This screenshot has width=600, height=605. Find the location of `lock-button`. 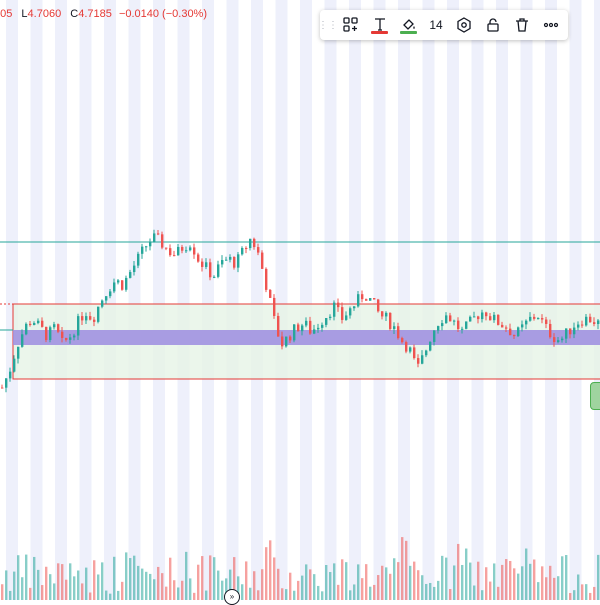

lock-button is located at coordinates (492, 25).